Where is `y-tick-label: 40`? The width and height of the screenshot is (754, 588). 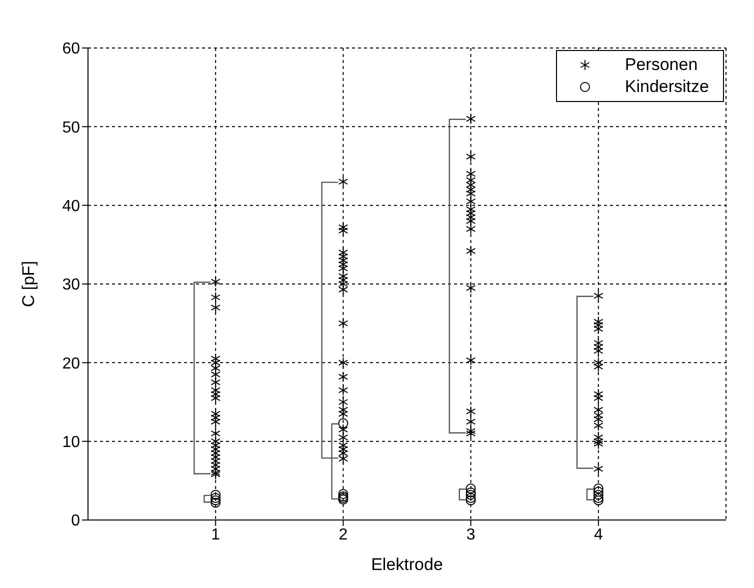 y-tick-label: 40 is located at coordinates (71, 207).